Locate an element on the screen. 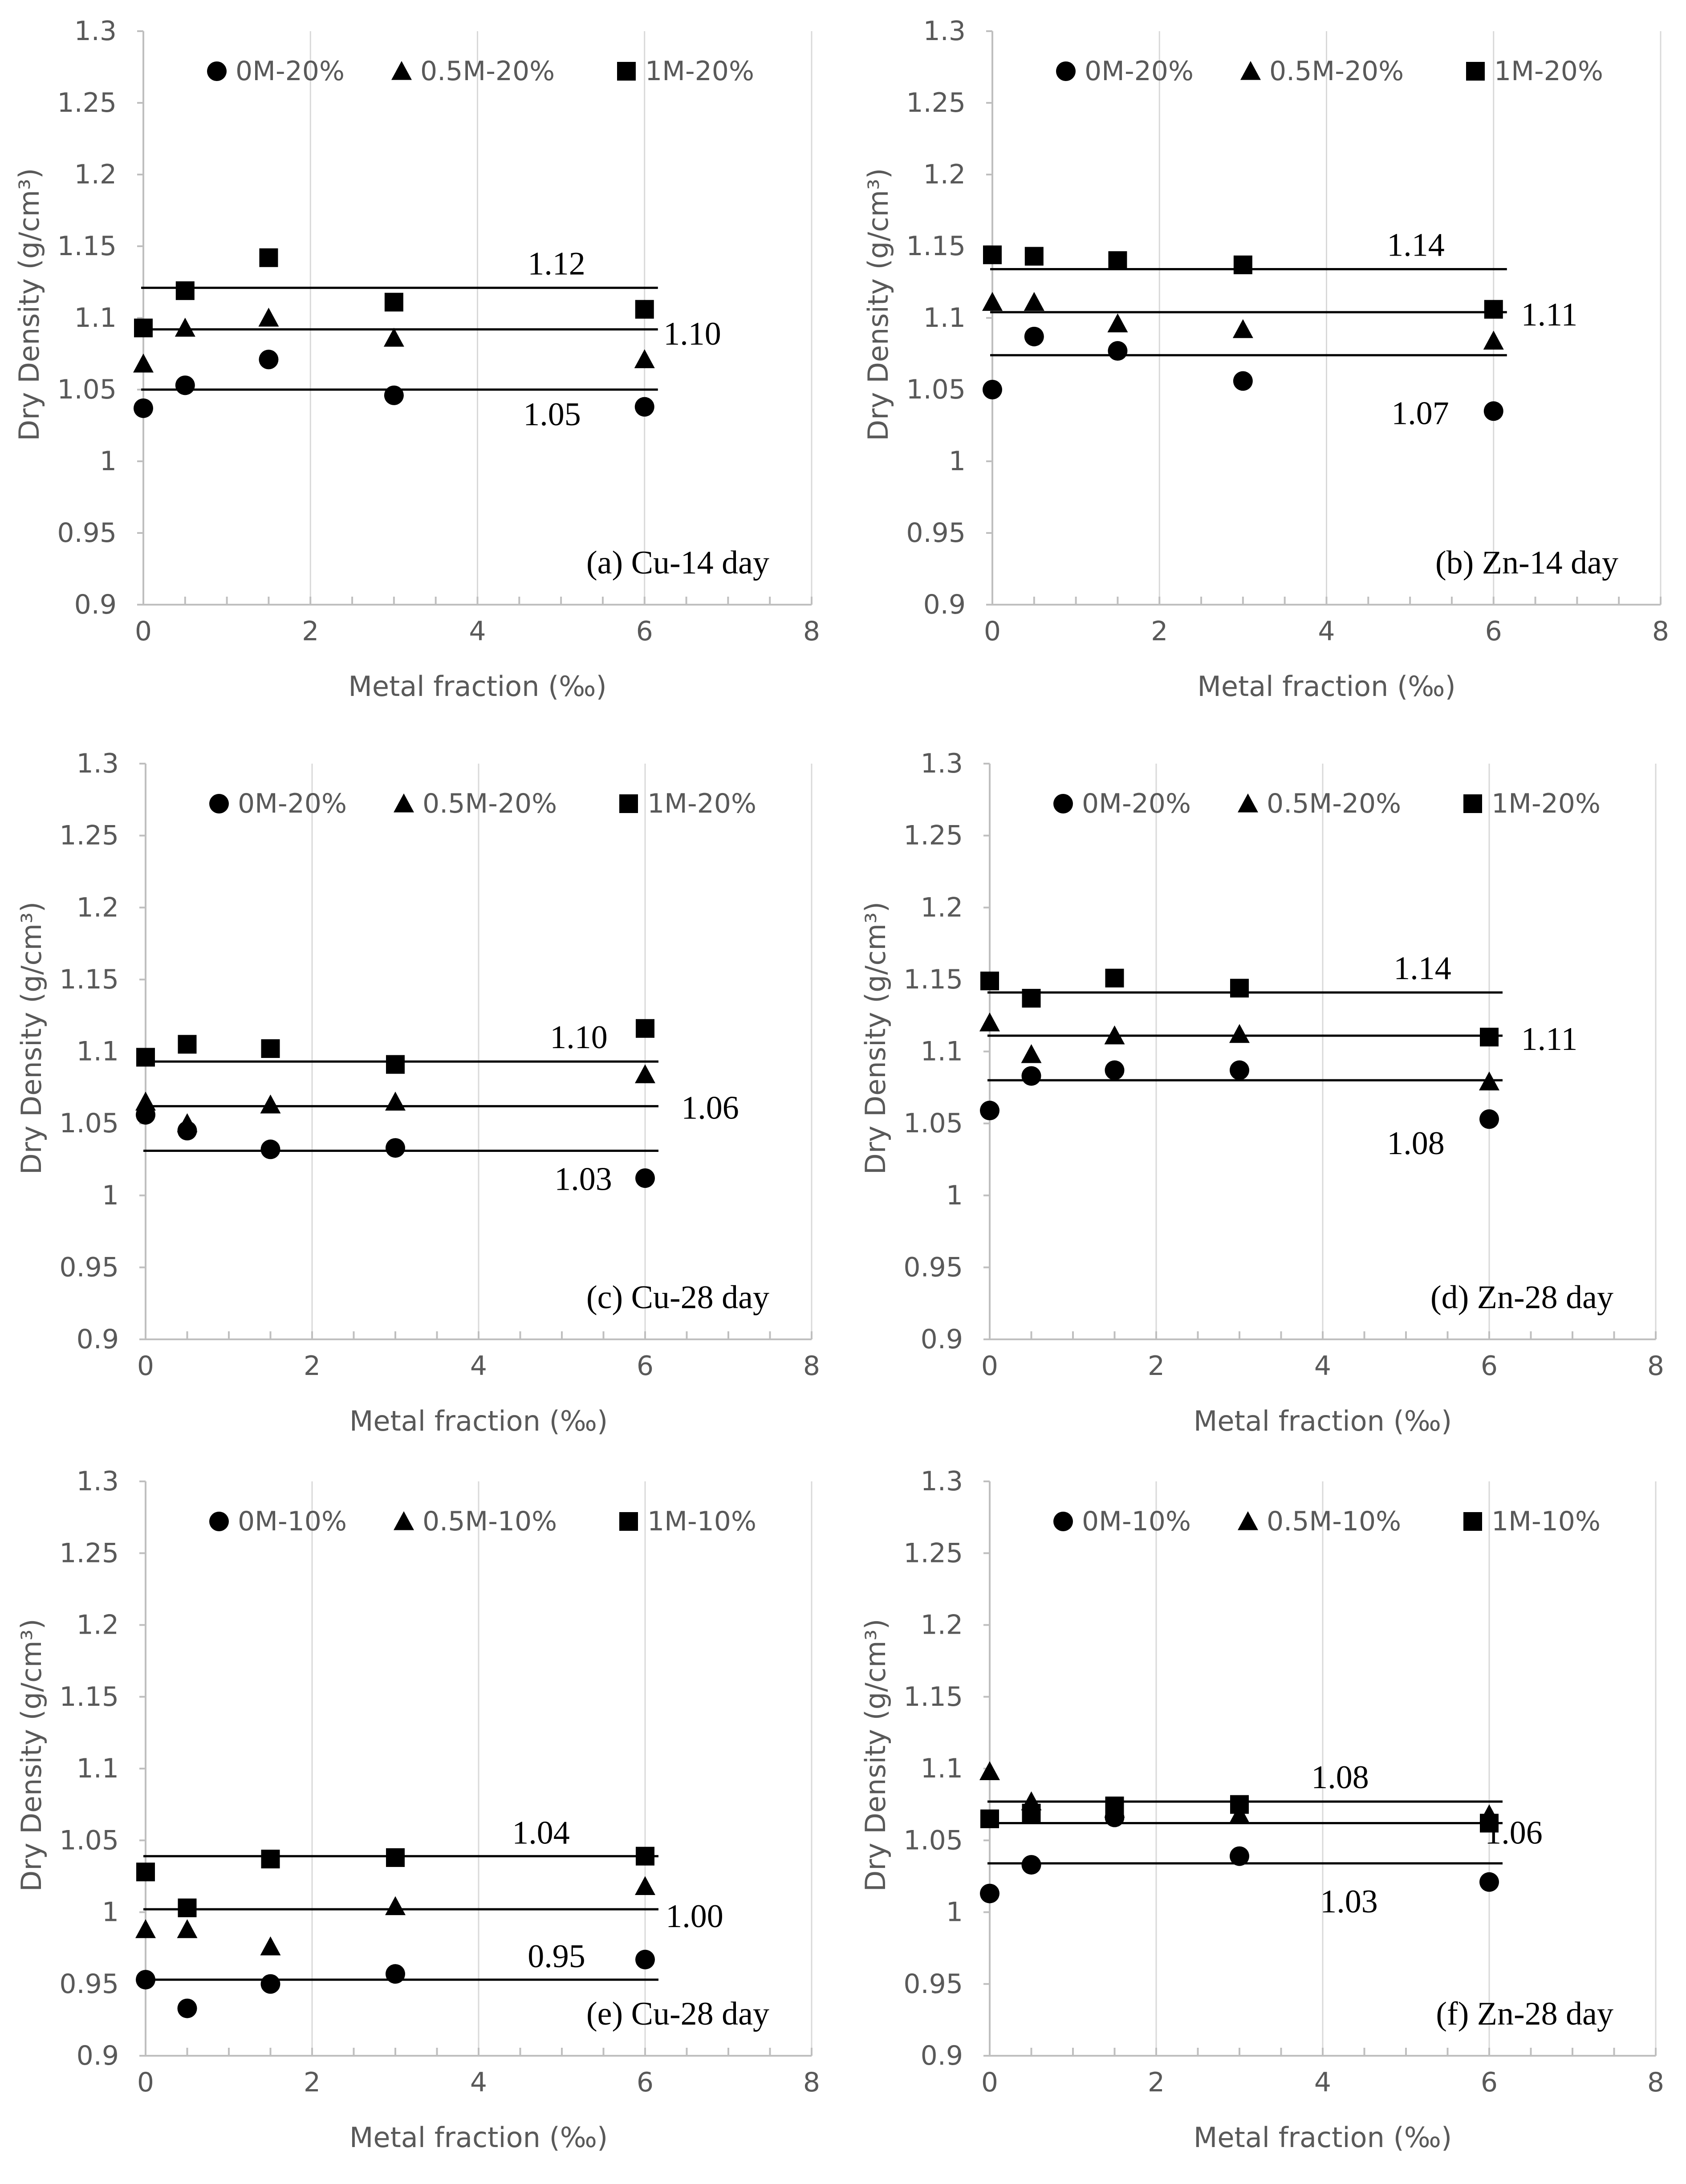  fit-line-label: 1.06 is located at coordinates (710, 1108).